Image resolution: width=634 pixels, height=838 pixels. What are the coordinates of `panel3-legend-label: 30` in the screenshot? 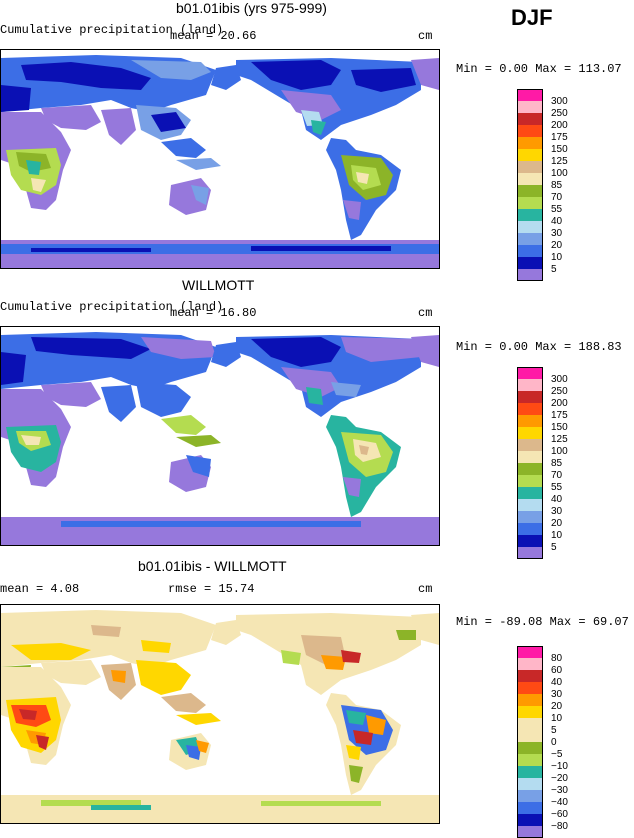 It's located at (557, 694).